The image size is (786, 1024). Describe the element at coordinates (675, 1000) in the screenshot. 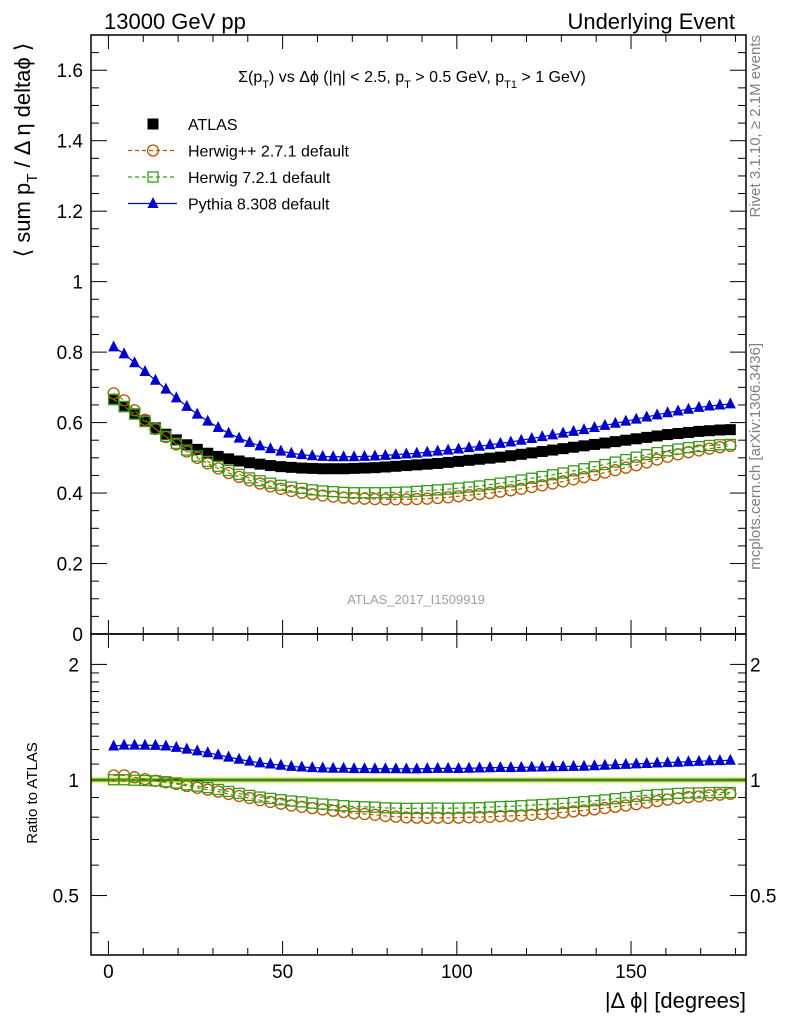

I see `x-axis-label: |Δ ϕ| [degrees]` at that location.